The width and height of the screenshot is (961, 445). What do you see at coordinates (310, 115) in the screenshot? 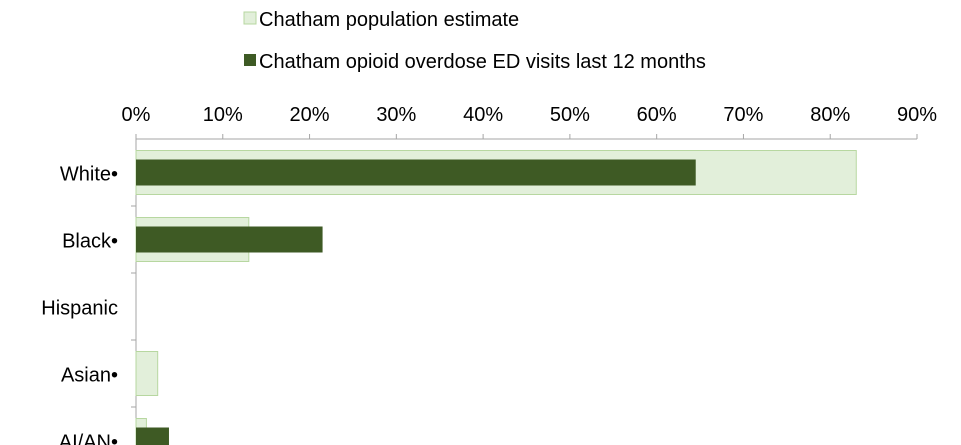
I see `x-tick-label: 20%` at bounding box center [310, 115].